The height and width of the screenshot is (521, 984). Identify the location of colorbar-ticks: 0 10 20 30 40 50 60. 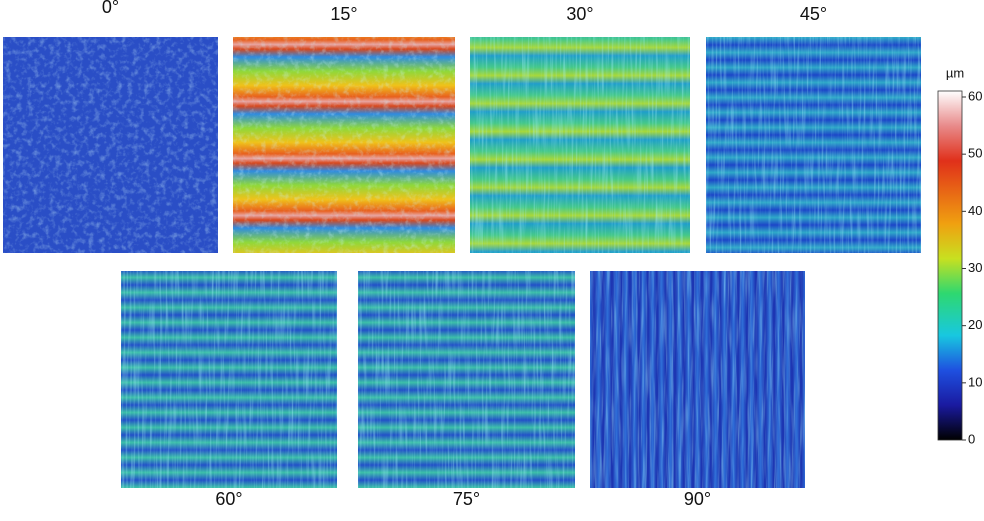
(972, 267).